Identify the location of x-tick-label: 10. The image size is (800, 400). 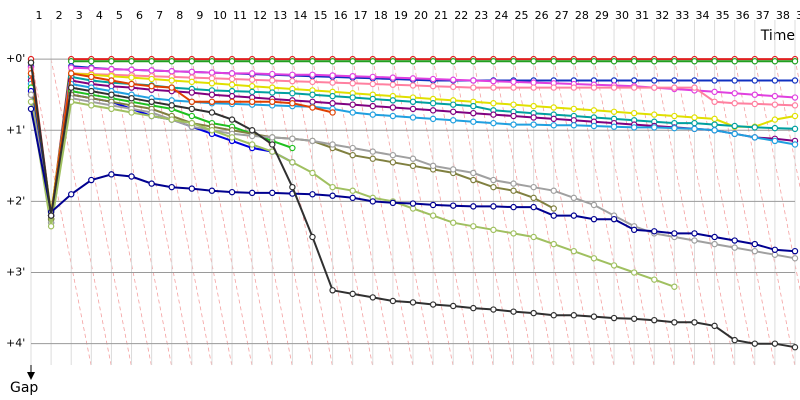
(220, 15).